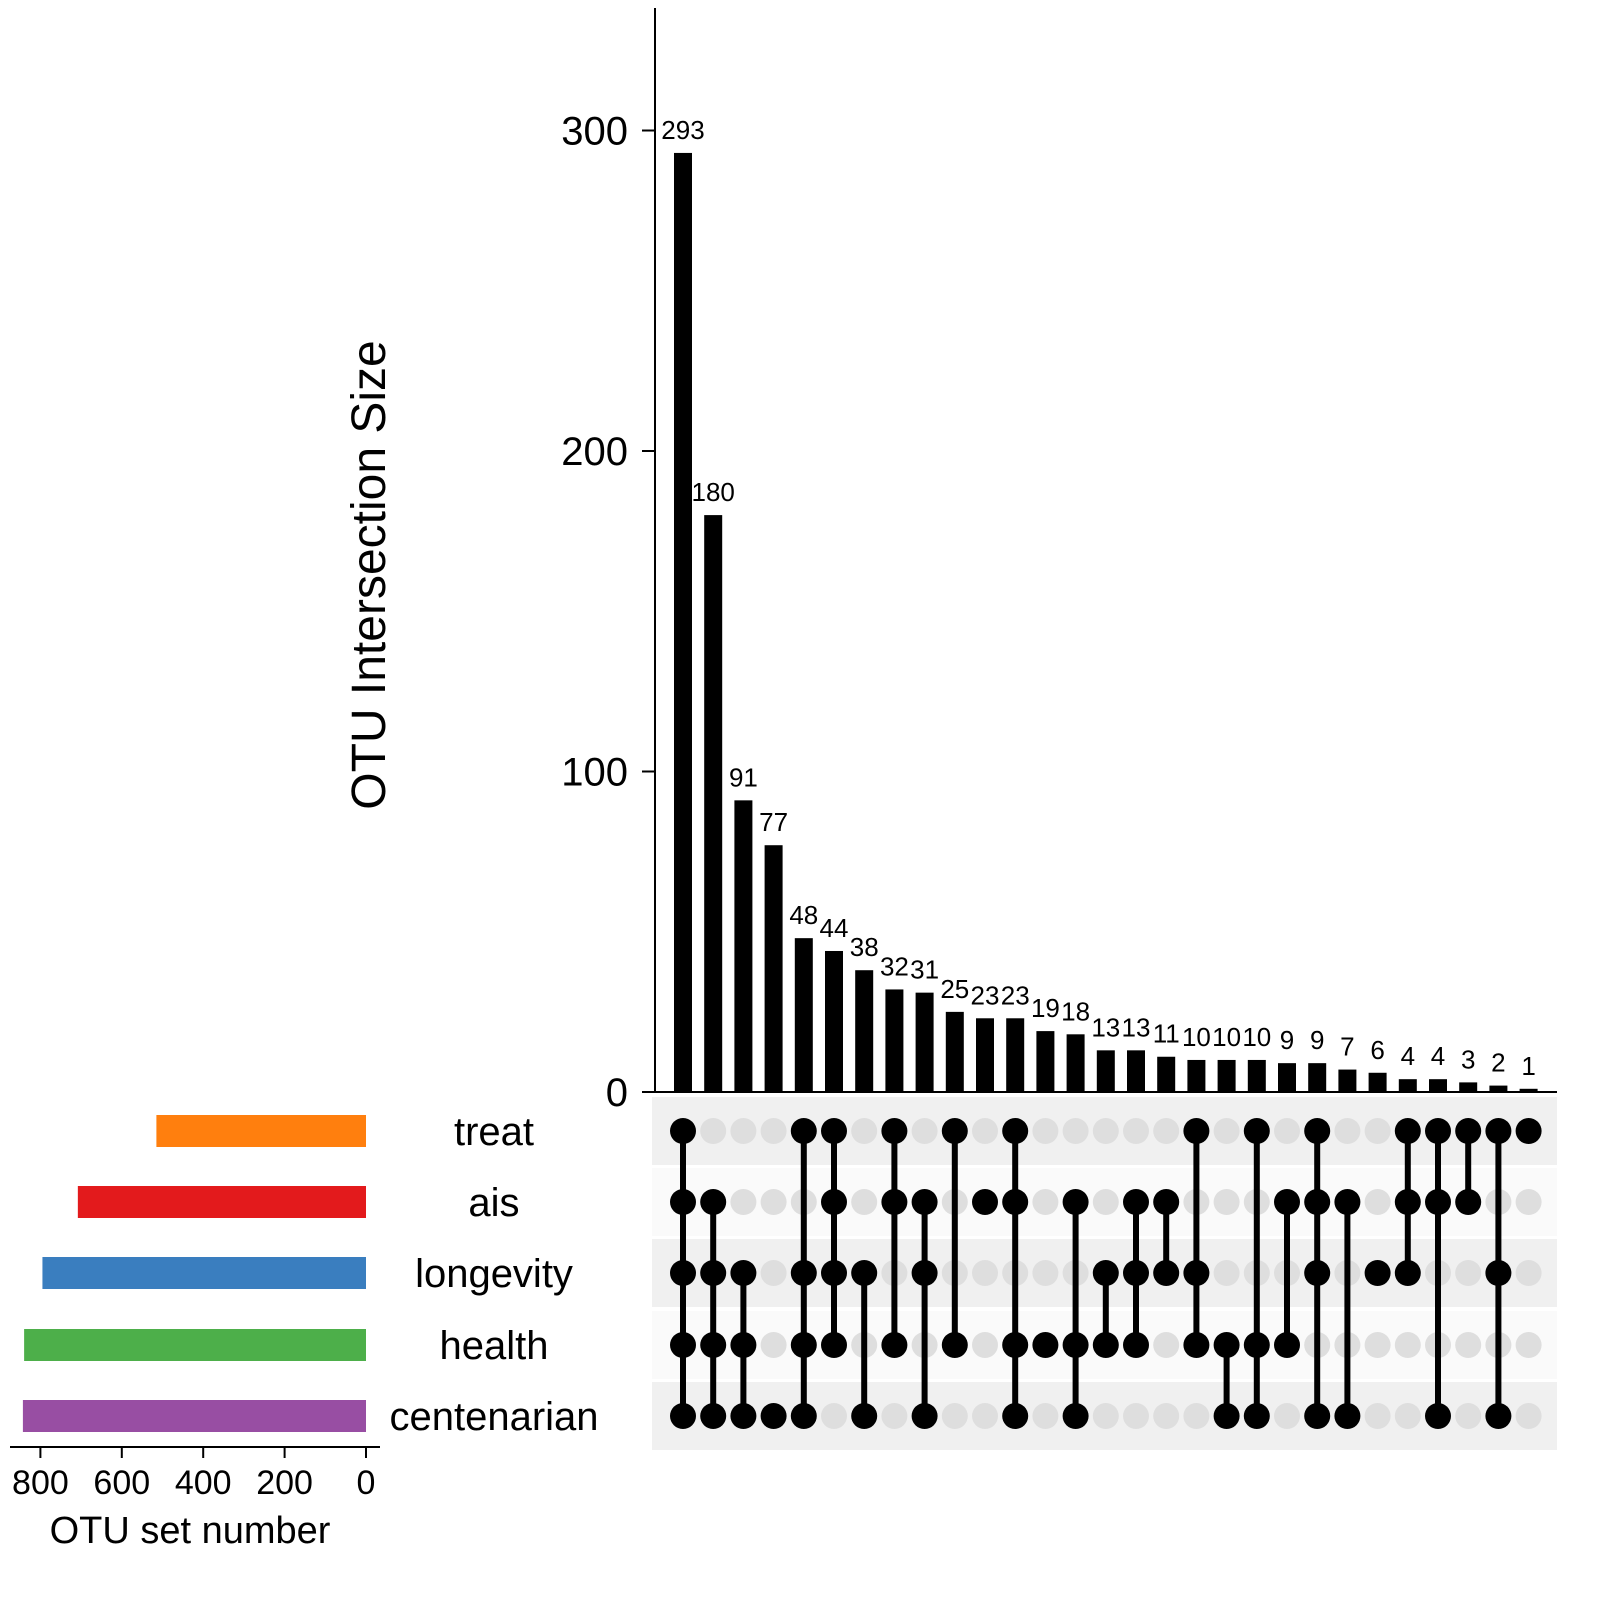  I want to click on set-size-tick-label: 400, so click(203, 1483).